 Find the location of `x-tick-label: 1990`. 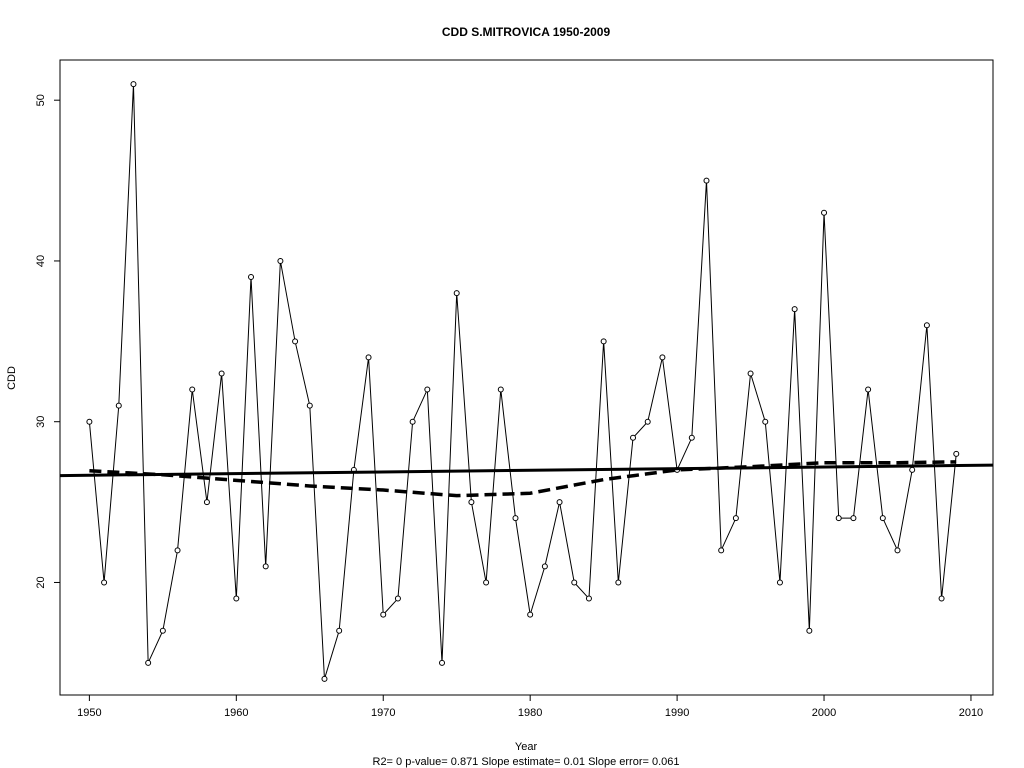

x-tick-label: 1990 is located at coordinates (677, 713).